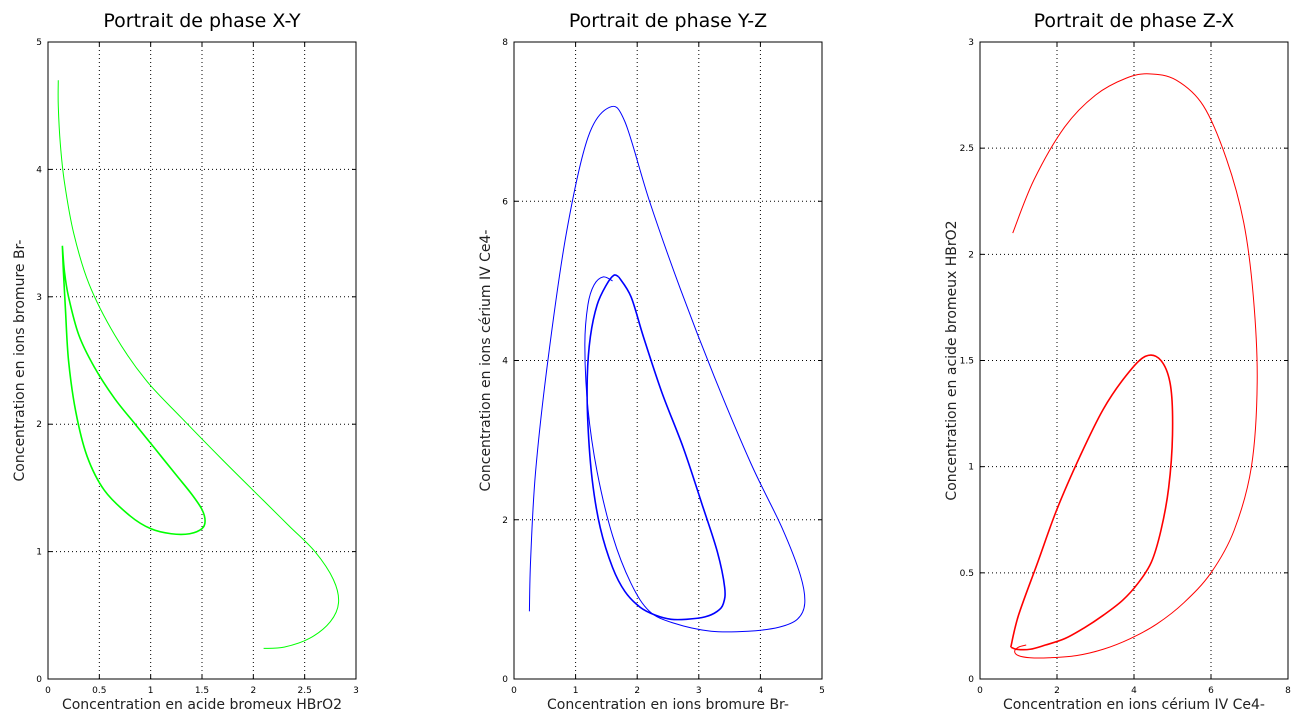  I want to click on zx-ytick-label-5: 2.5, so click(967, 149).